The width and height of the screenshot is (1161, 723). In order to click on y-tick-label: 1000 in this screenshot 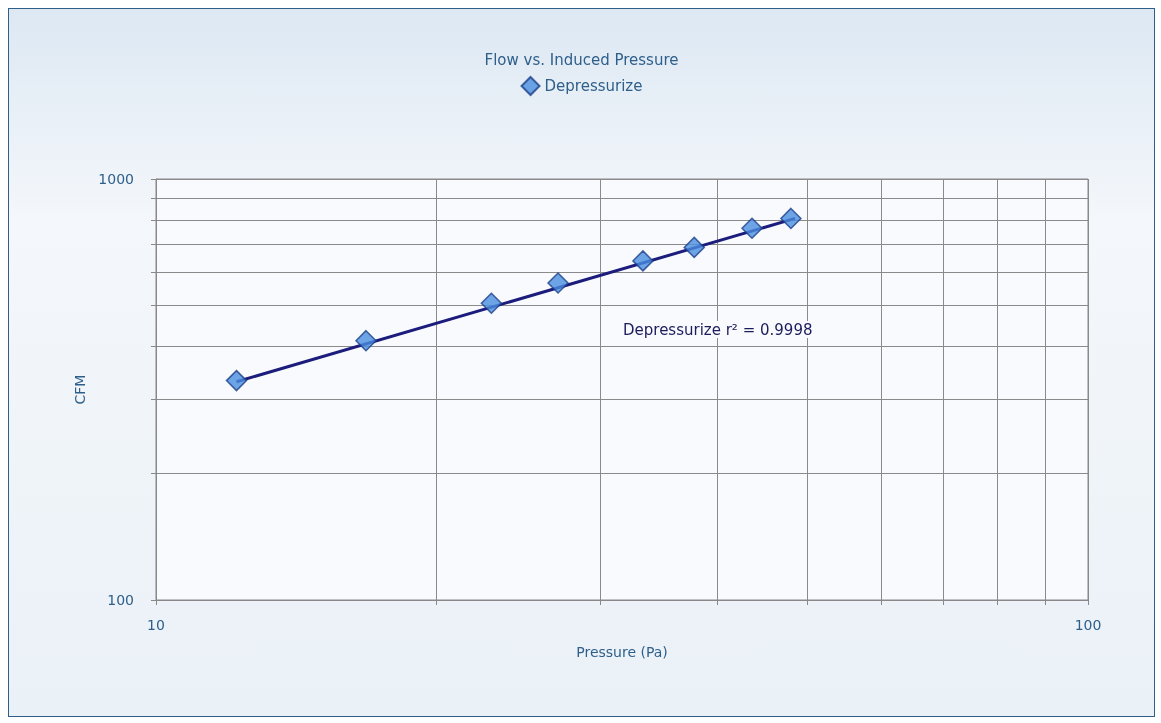, I will do `click(116, 179)`.